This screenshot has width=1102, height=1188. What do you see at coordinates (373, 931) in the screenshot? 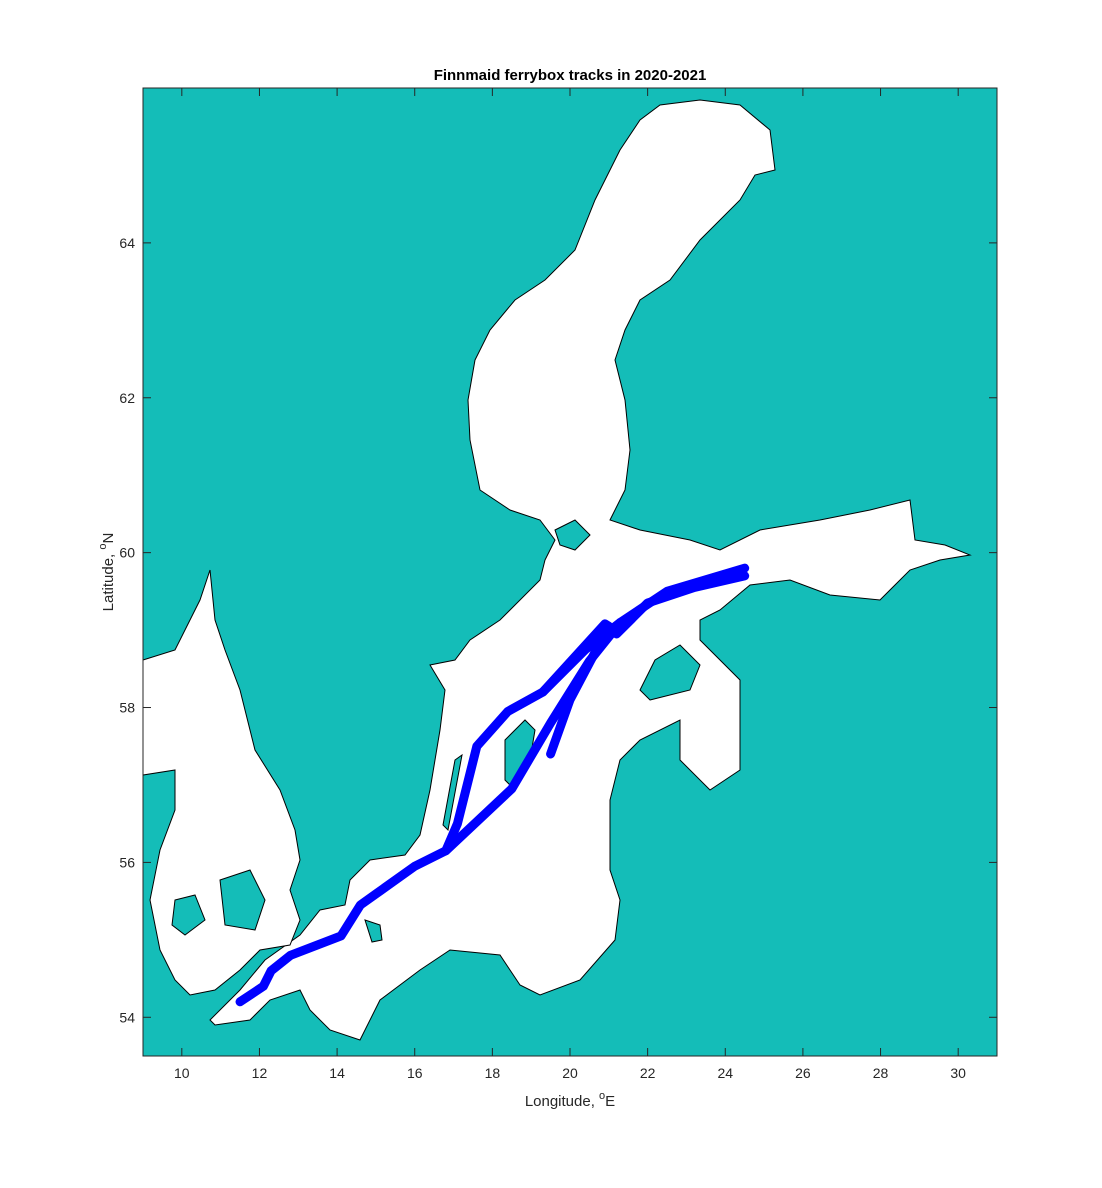
I see `bornholm` at bounding box center [373, 931].